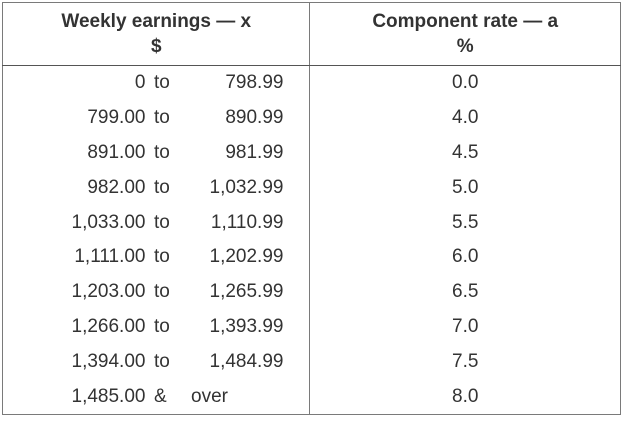 This screenshot has width=623, height=421. I want to click on earnings-to: 1,265.99, so click(246, 292).